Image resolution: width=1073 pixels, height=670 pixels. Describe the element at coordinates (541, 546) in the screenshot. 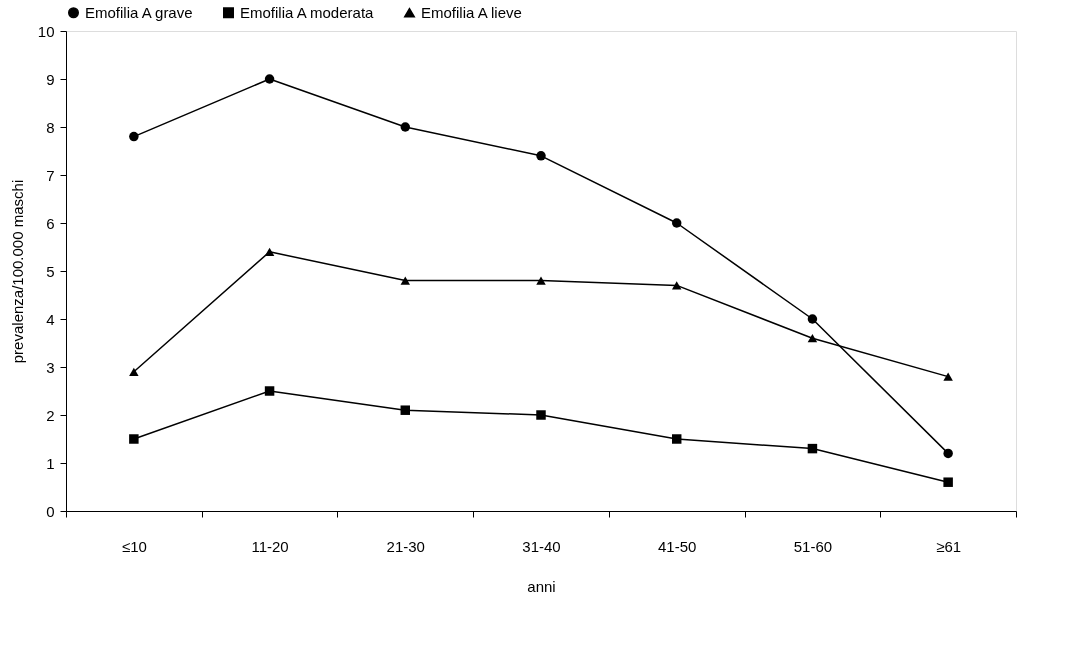

I see `x-tick-label: 31-40` at that location.